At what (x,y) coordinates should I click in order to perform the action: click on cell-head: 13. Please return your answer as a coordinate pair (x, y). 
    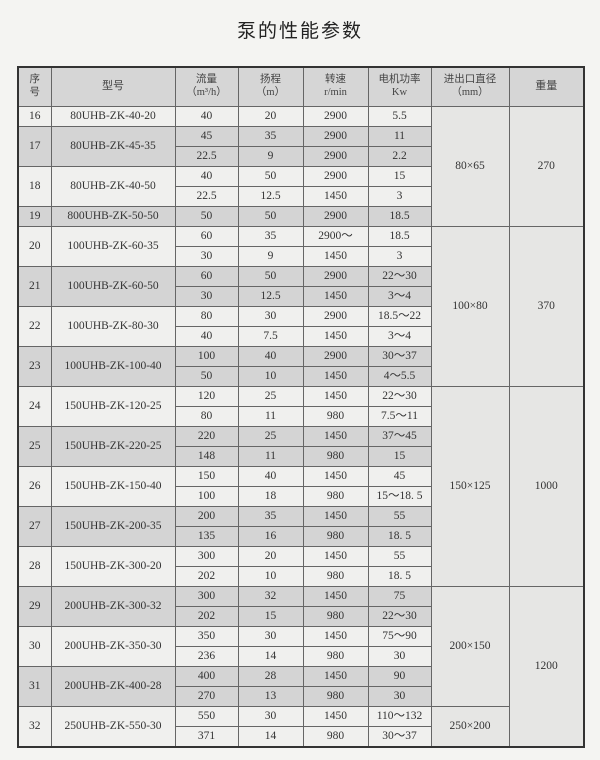
    Looking at the image, I should click on (270, 696).